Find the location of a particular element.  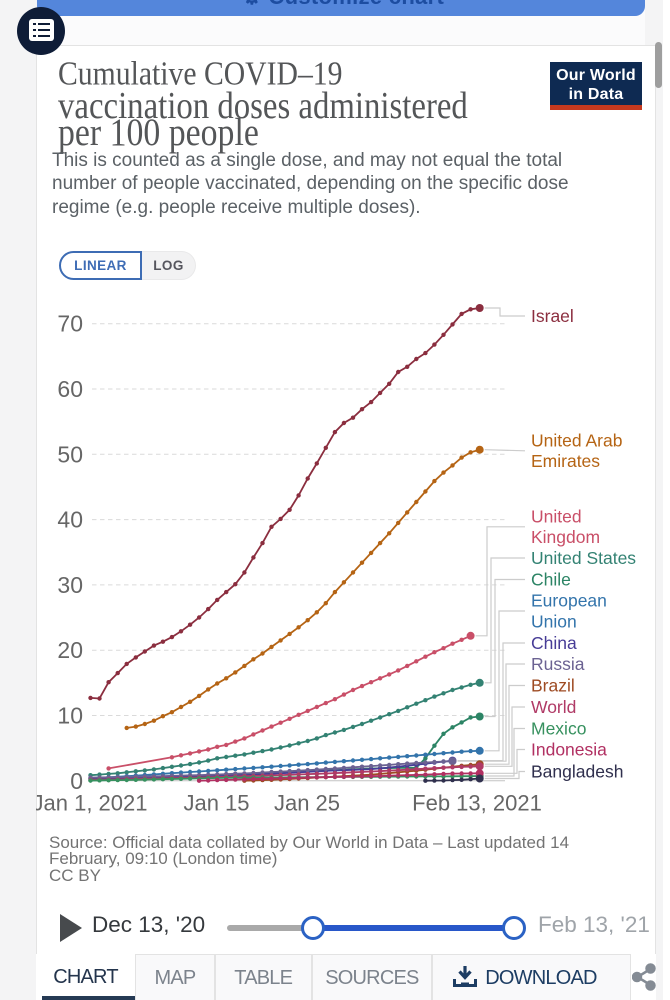

svg-text: Russia is located at coordinates (558, 664).